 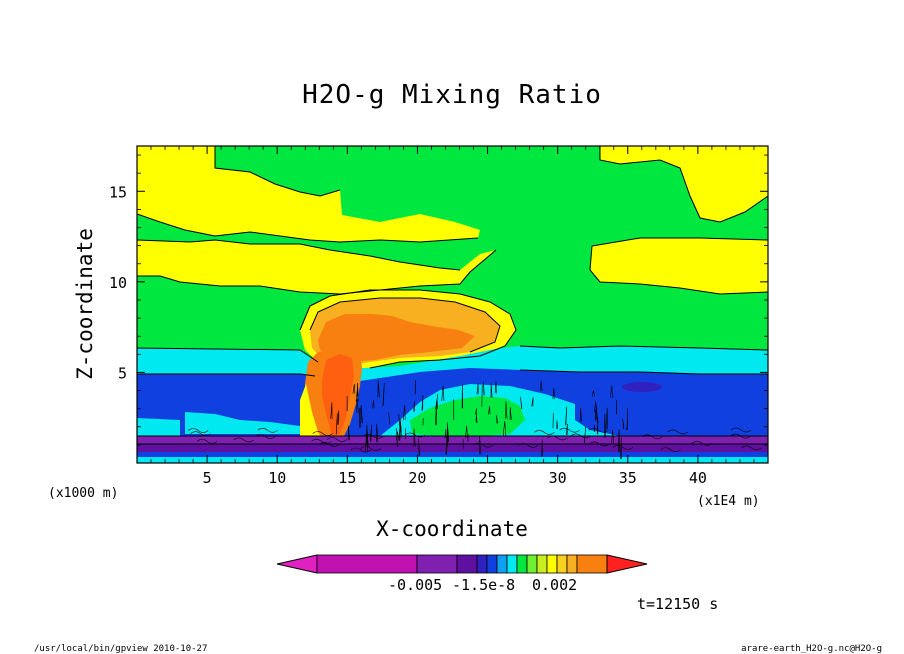 What do you see at coordinates (338, 395) in the screenshot?
I see `core-red-column` at bounding box center [338, 395].